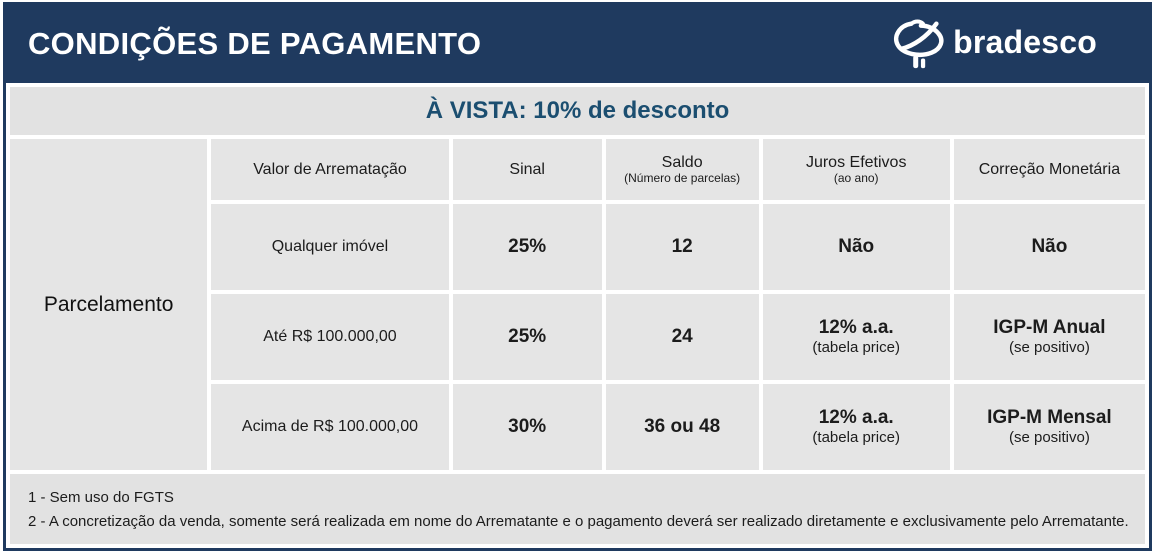 This screenshot has height=555, width=1155. I want to click on cell-value: 36 ou 48, so click(682, 426).